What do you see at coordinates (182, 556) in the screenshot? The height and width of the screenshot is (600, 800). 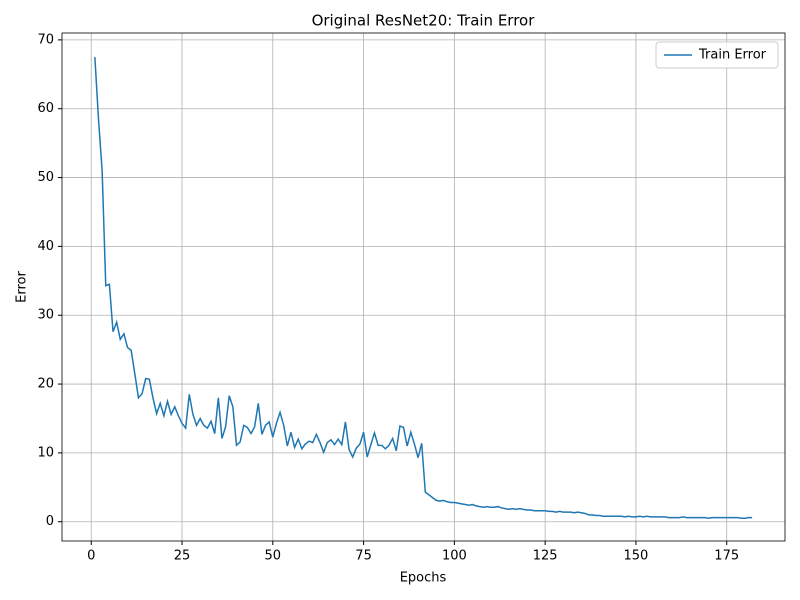 I see `x-tick-label: 25` at bounding box center [182, 556].